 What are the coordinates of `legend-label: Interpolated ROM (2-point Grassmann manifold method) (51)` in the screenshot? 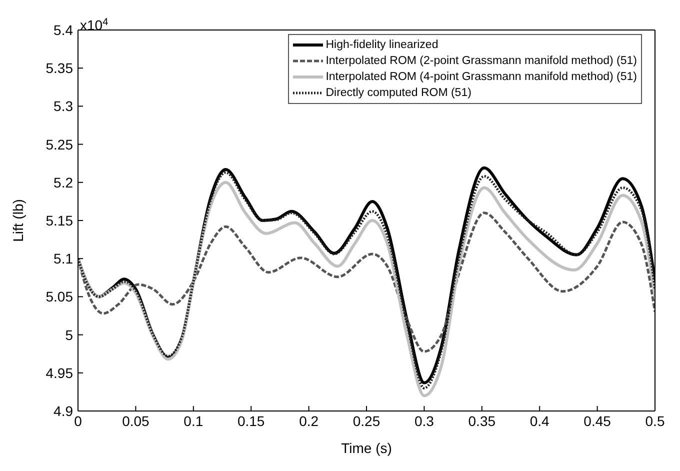 It's located at (481, 61).